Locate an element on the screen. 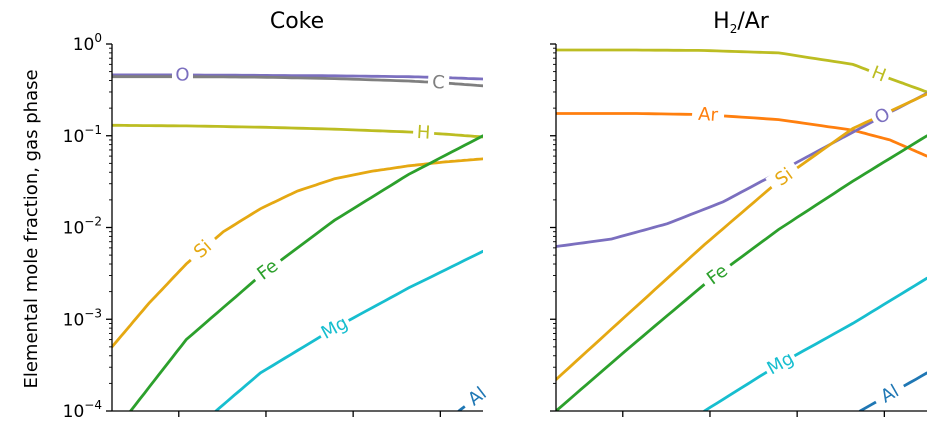 Image resolution: width=945 pixels, height=433 pixels. series-line-coke-h is located at coordinates (297, 131).